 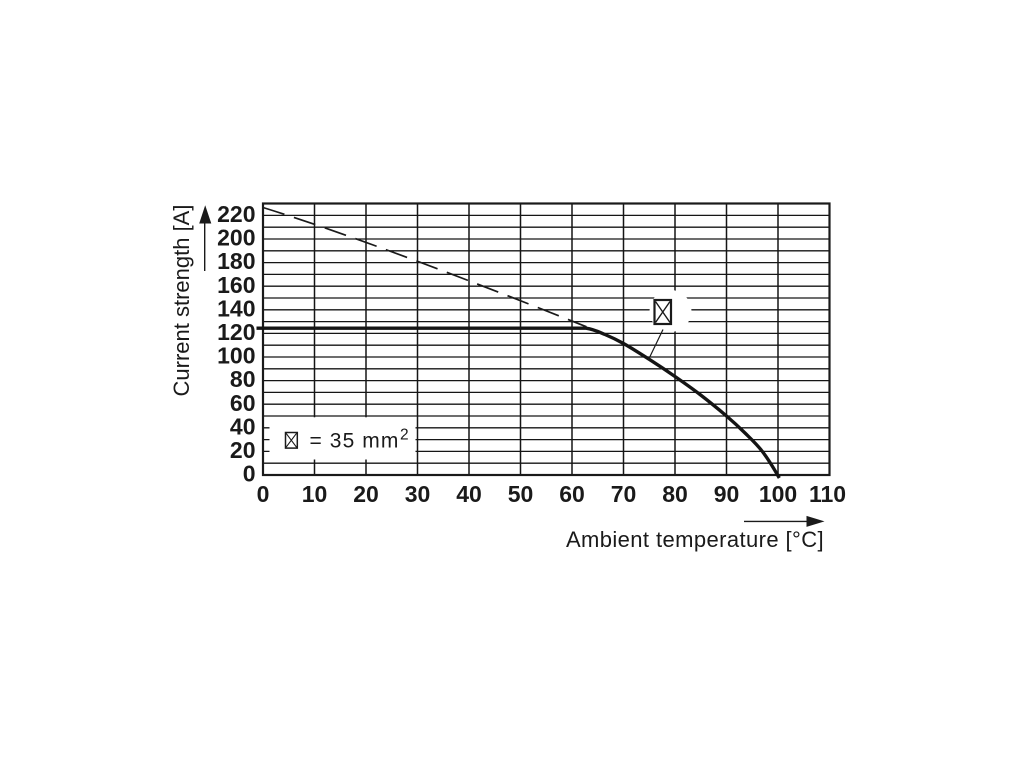 What do you see at coordinates (727, 494) in the screenshot?
I see `svg-text: 90` at bounding box center [727, 494].